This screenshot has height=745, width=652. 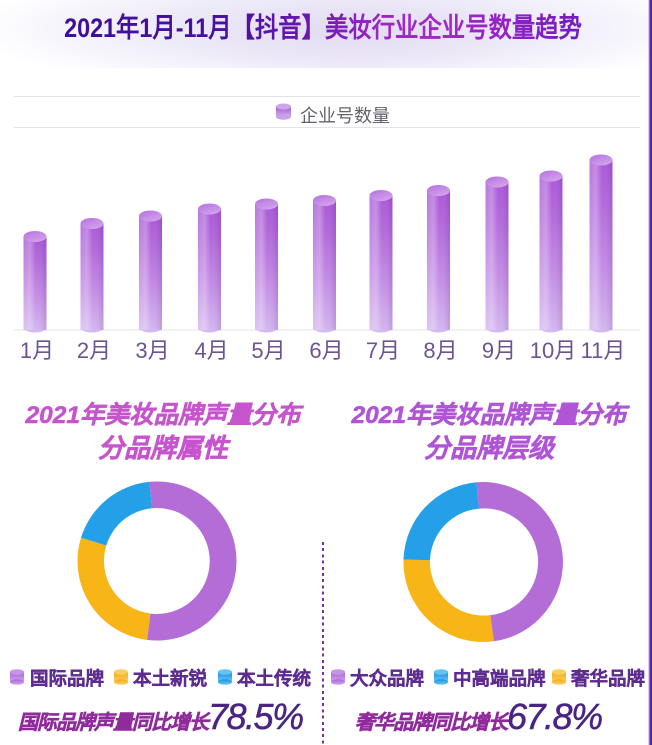 I want to click on svg-text: 4月, so click(x=211, y=350).